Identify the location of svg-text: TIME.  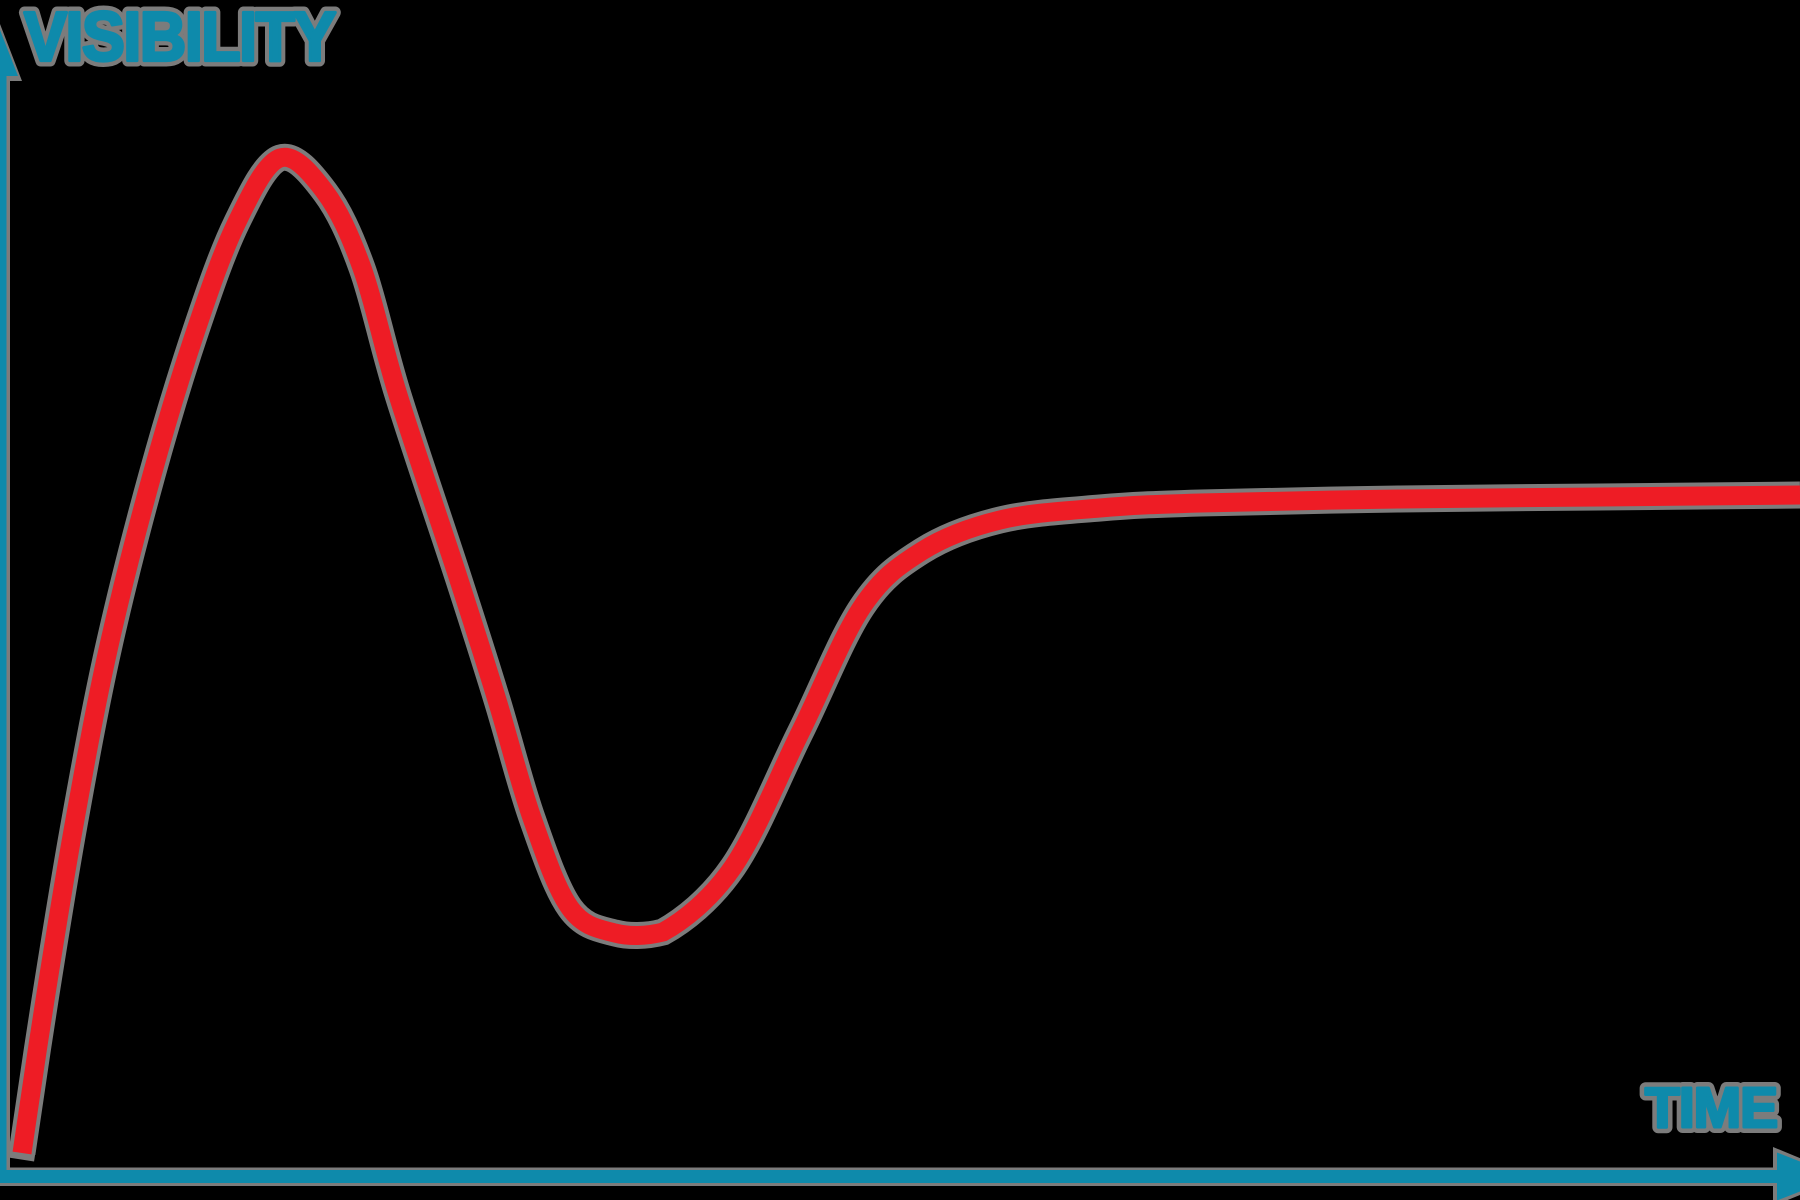
(1711, 1108).